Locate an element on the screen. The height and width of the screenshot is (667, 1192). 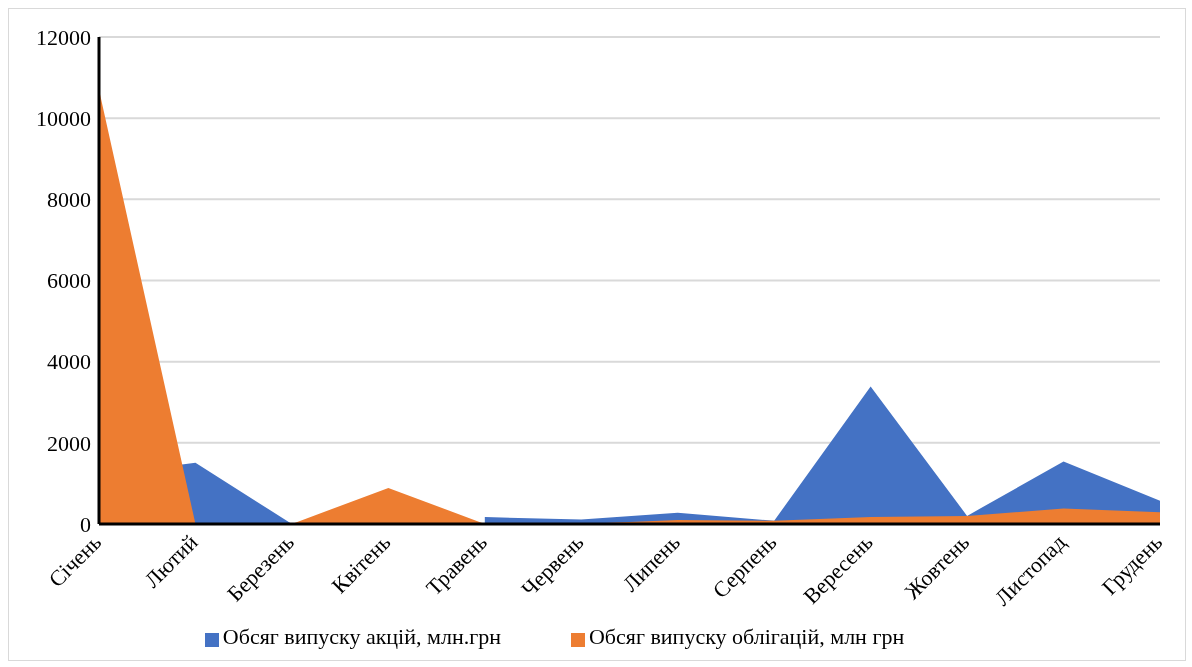
y-tick-label: 10000 is located at coordinates (63, 118).